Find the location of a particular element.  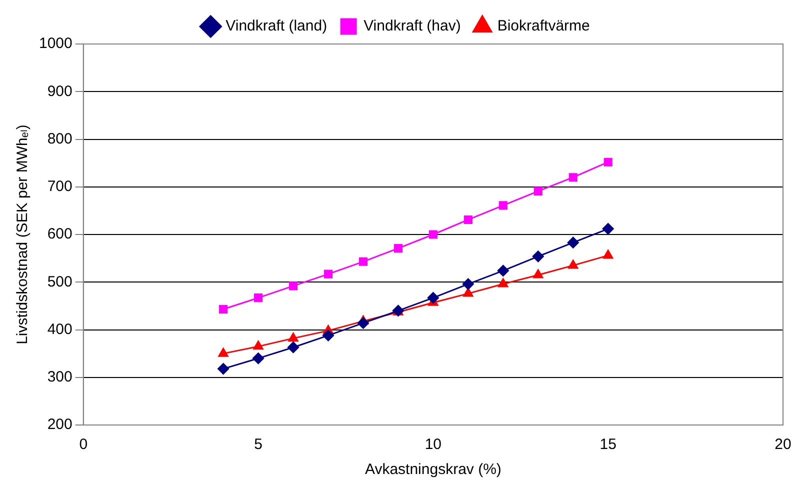

legend-label: Biokraftvärme is located at coordinates (543, 26).